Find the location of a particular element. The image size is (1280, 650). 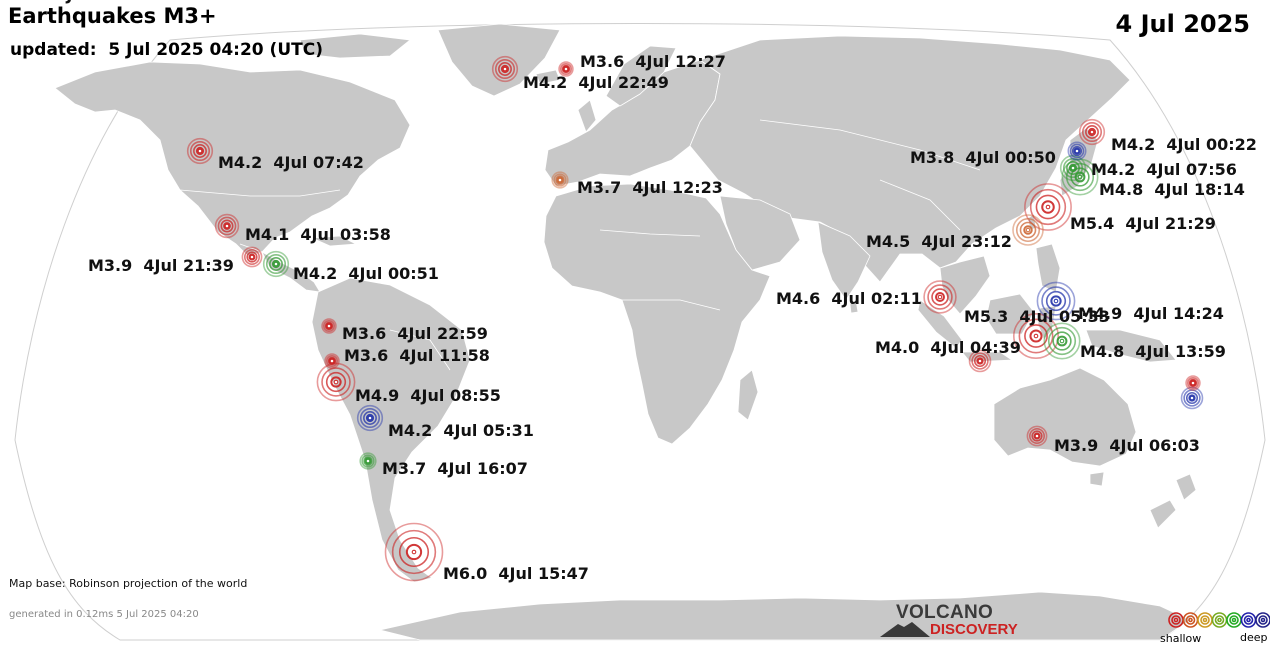

land-australia is located at coordinates (1065, 417).